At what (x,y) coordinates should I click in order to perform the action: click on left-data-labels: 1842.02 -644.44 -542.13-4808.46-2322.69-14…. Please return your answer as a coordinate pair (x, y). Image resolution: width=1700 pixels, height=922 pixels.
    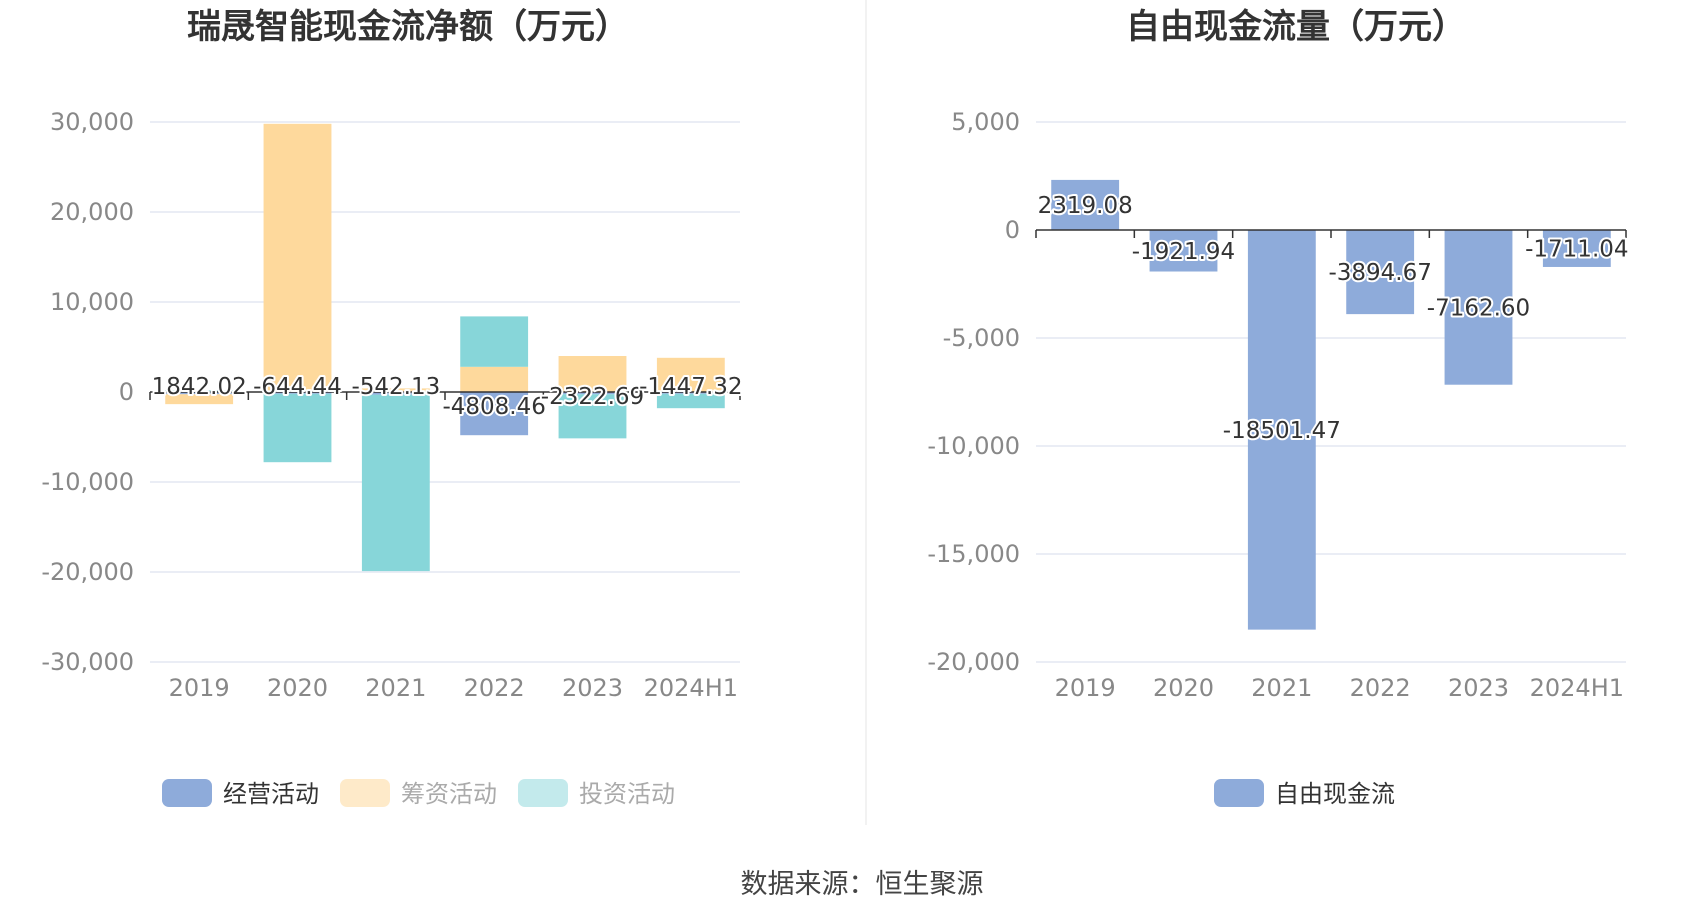
    Looking at the image, I should click on (447, 397).